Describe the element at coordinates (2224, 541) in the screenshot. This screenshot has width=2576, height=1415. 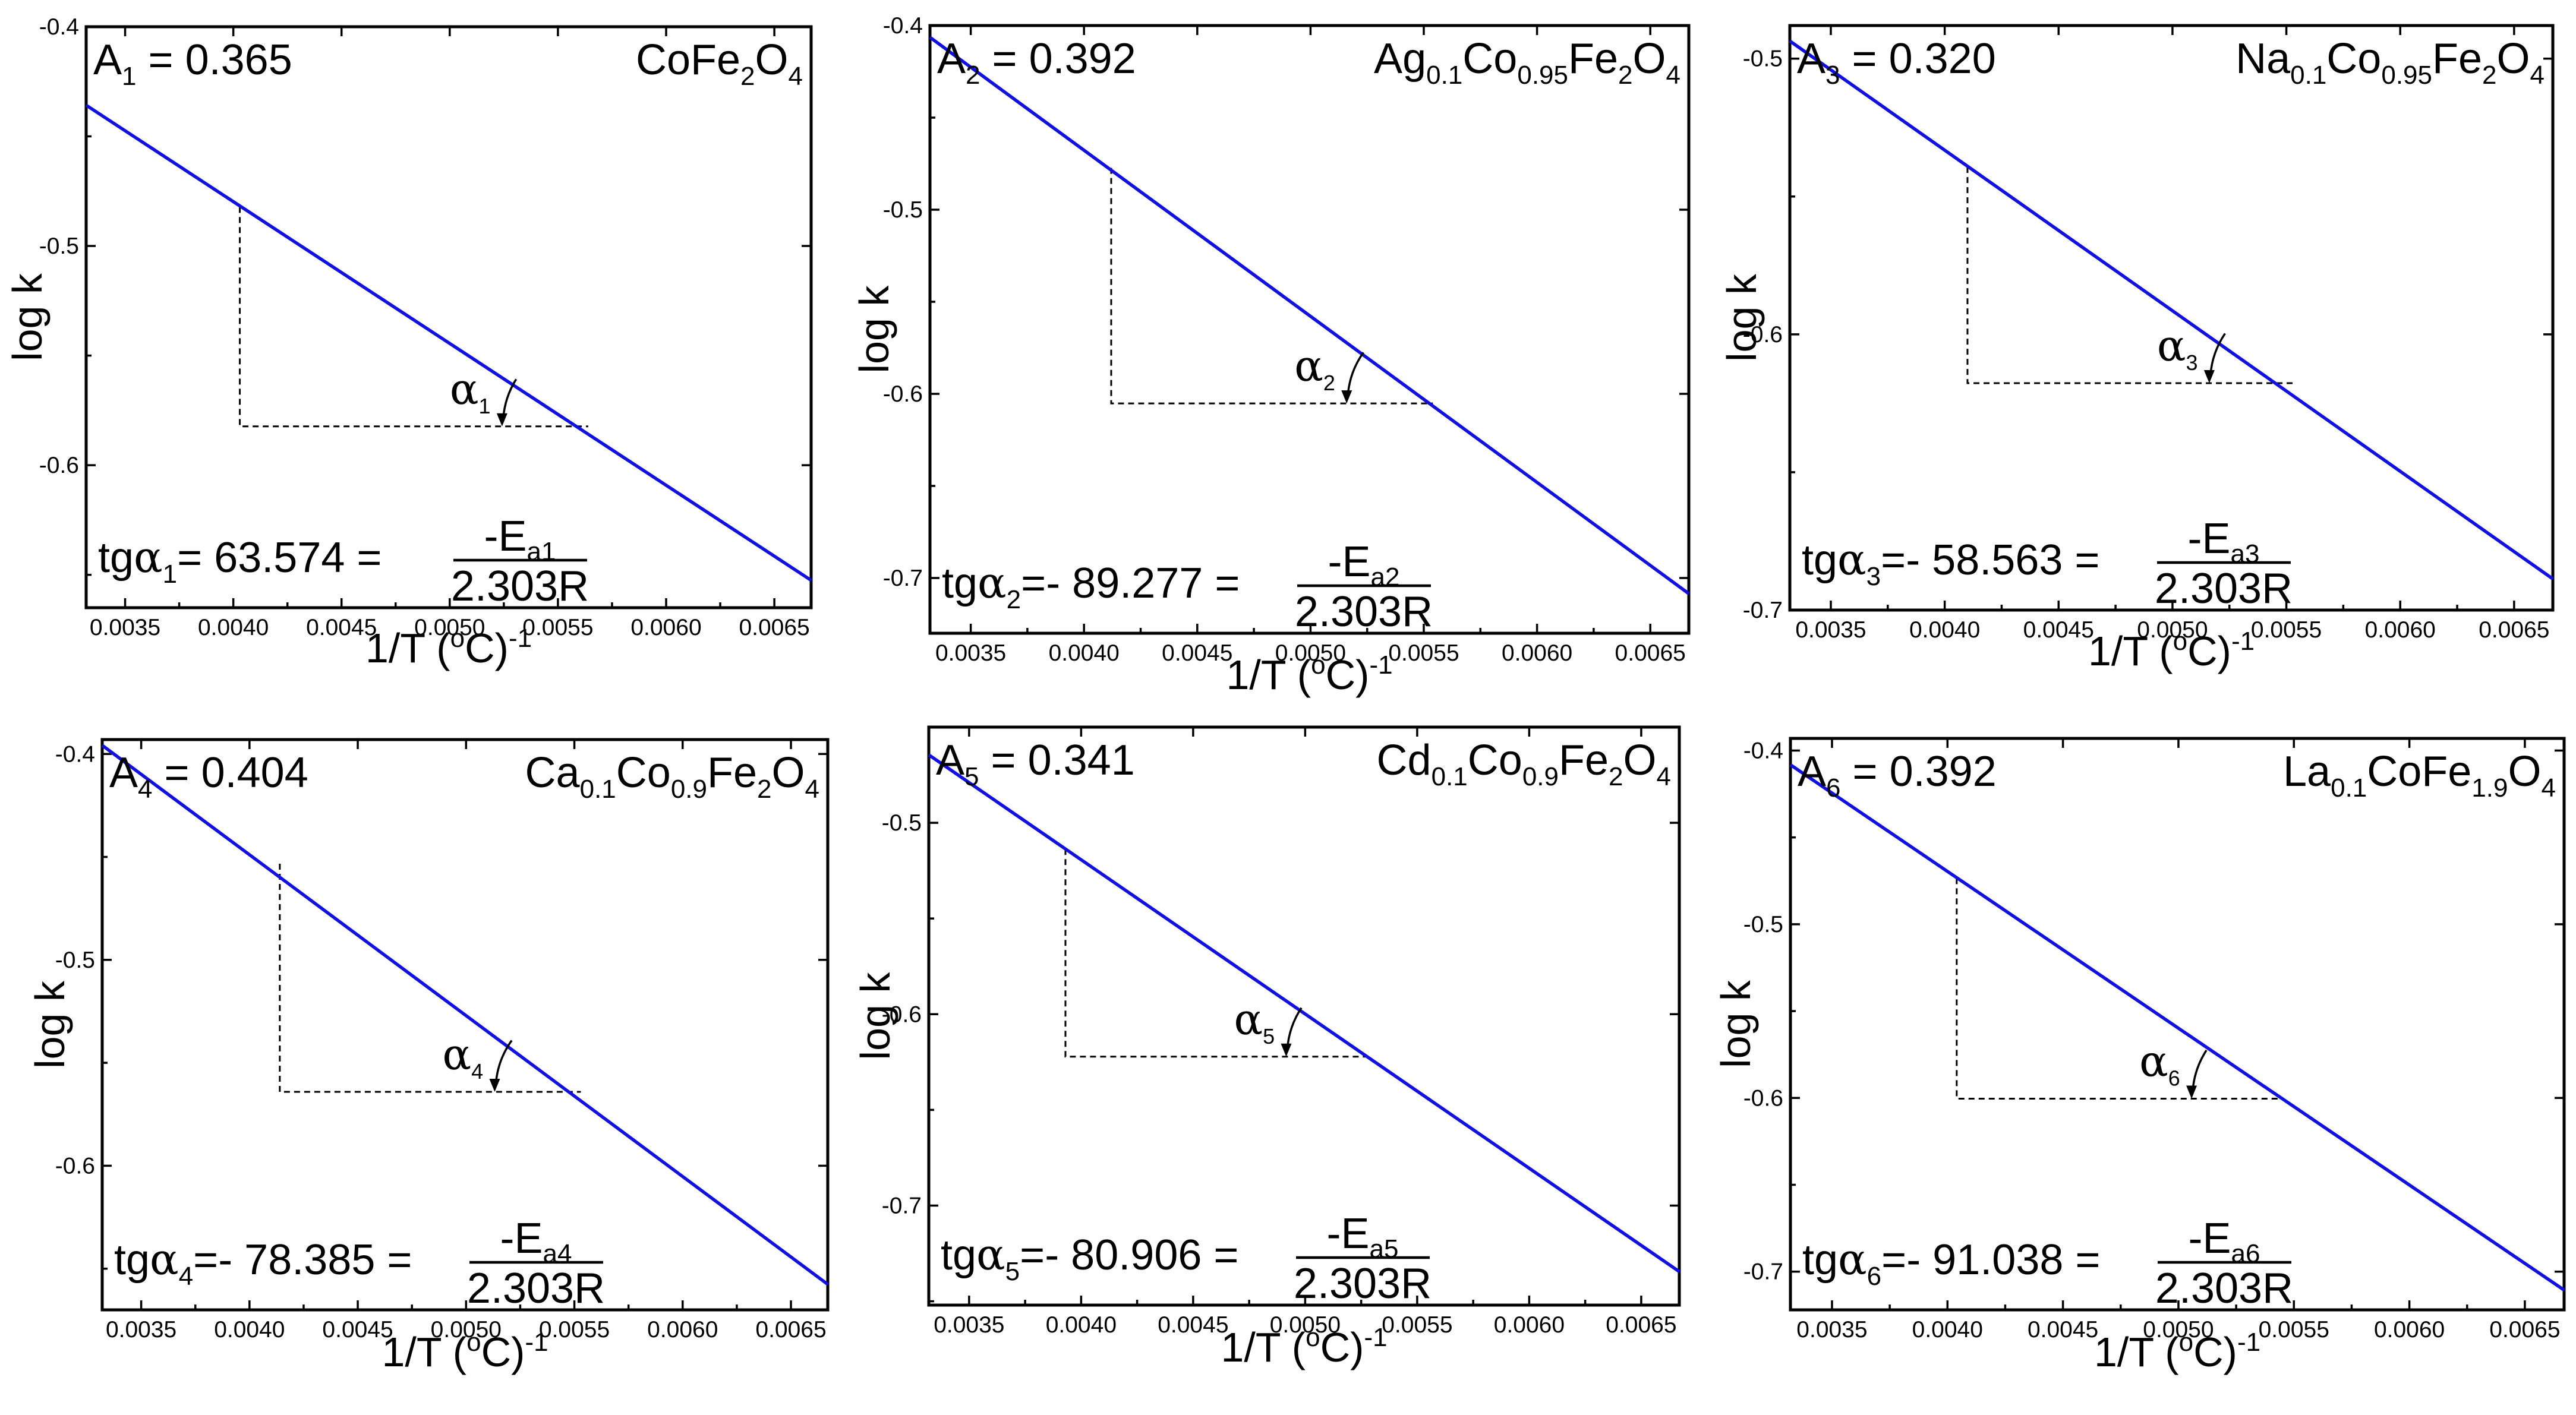
I see `energy-numerator: -Ea3` at that location.